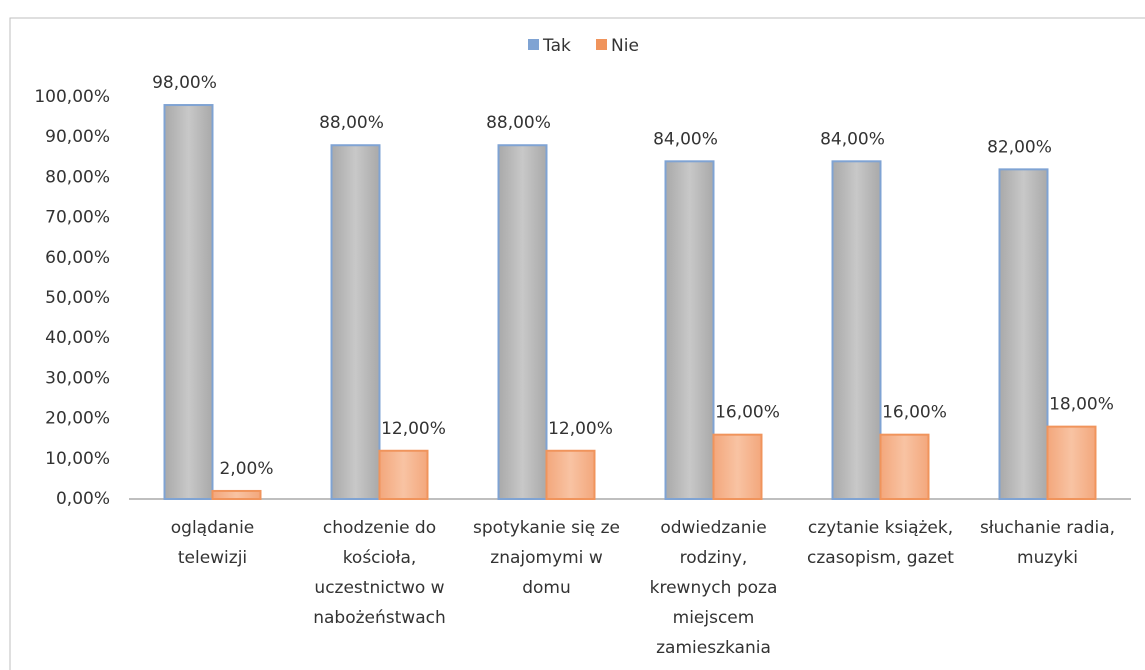  I want to click on value-label: 98,00%, so click(184, 83).